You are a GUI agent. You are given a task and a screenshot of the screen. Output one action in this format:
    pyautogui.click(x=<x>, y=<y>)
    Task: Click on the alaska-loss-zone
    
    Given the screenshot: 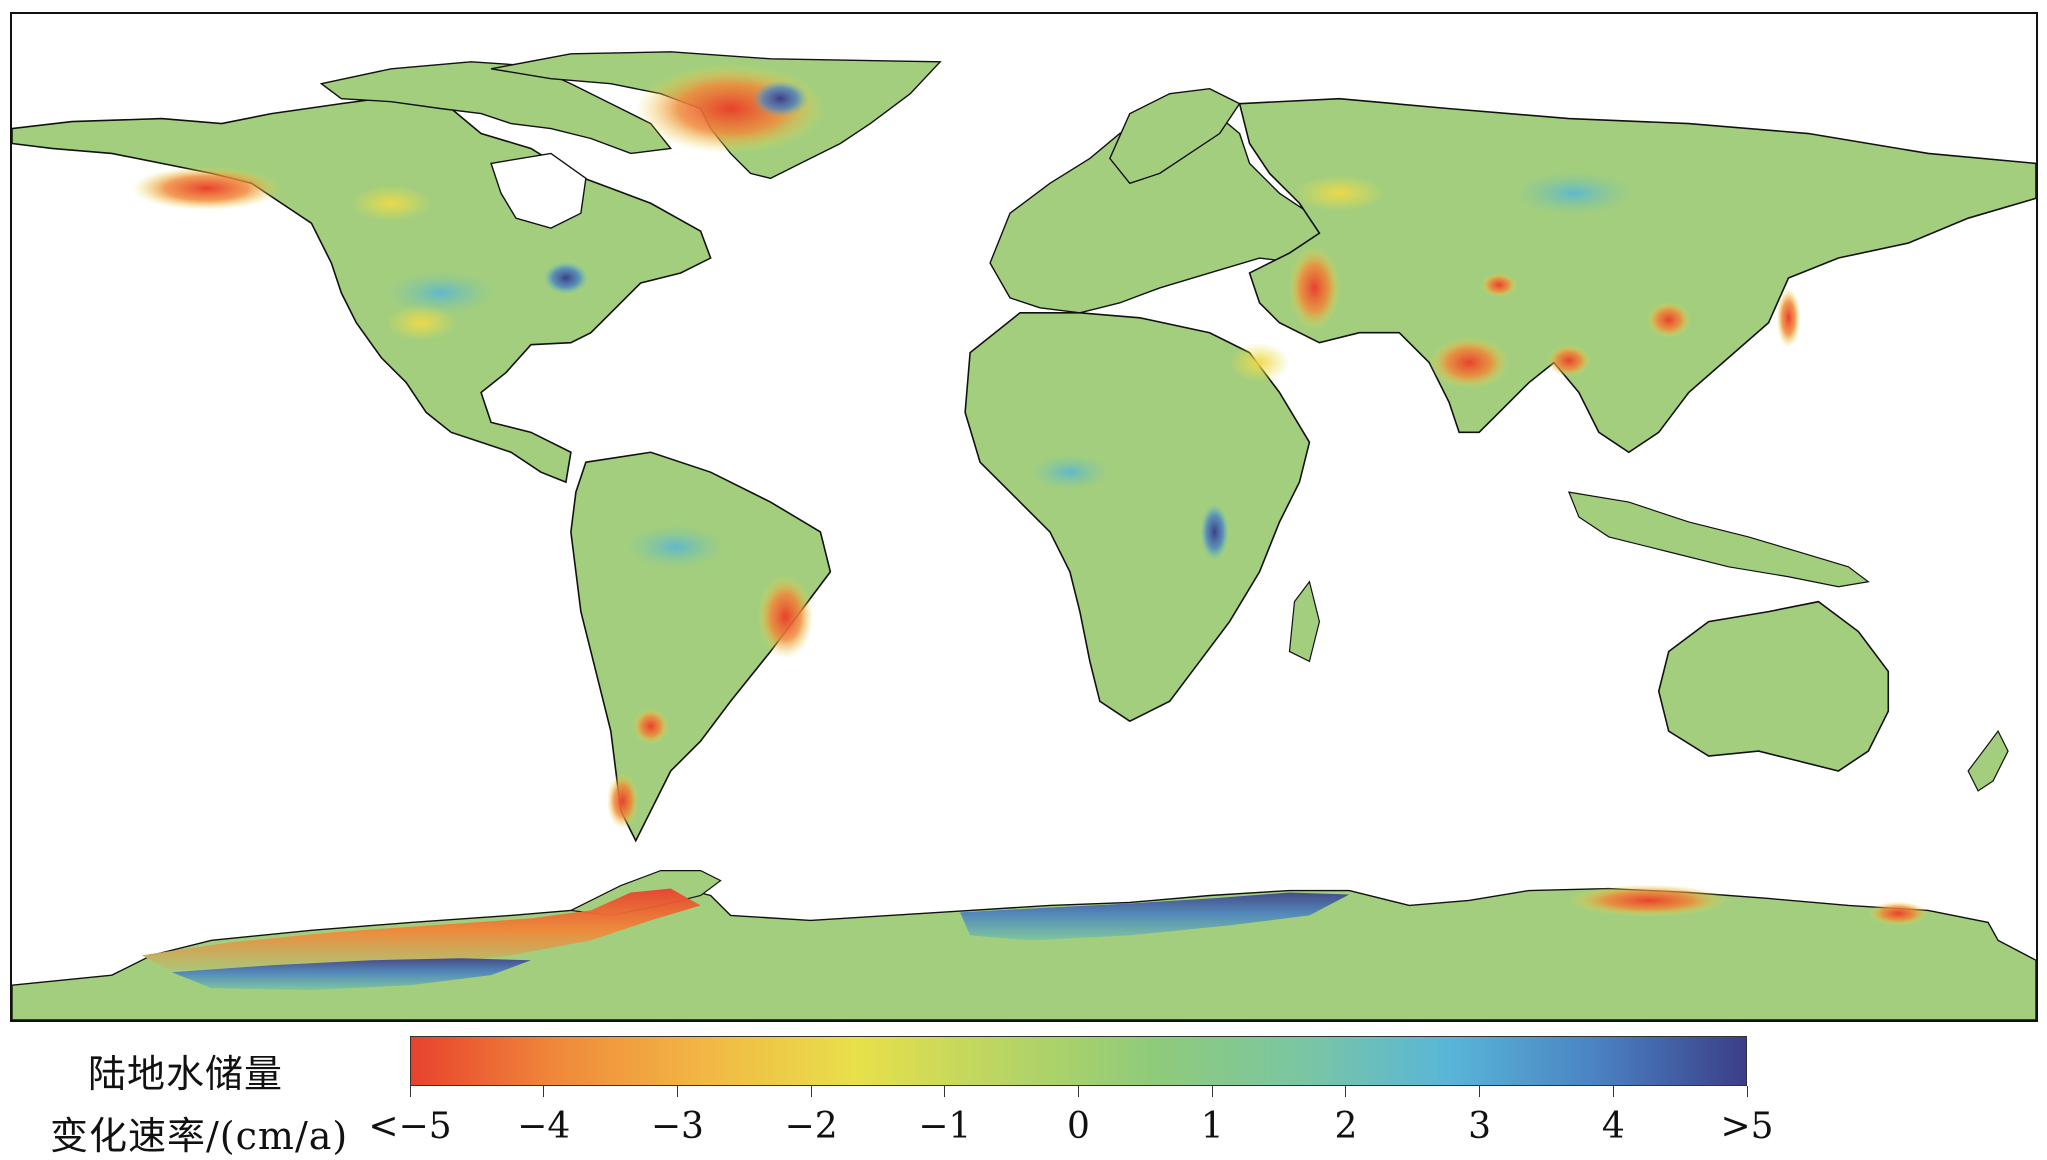 What is the action you would take?
    pyautogui.click(x=206, y=188)
    